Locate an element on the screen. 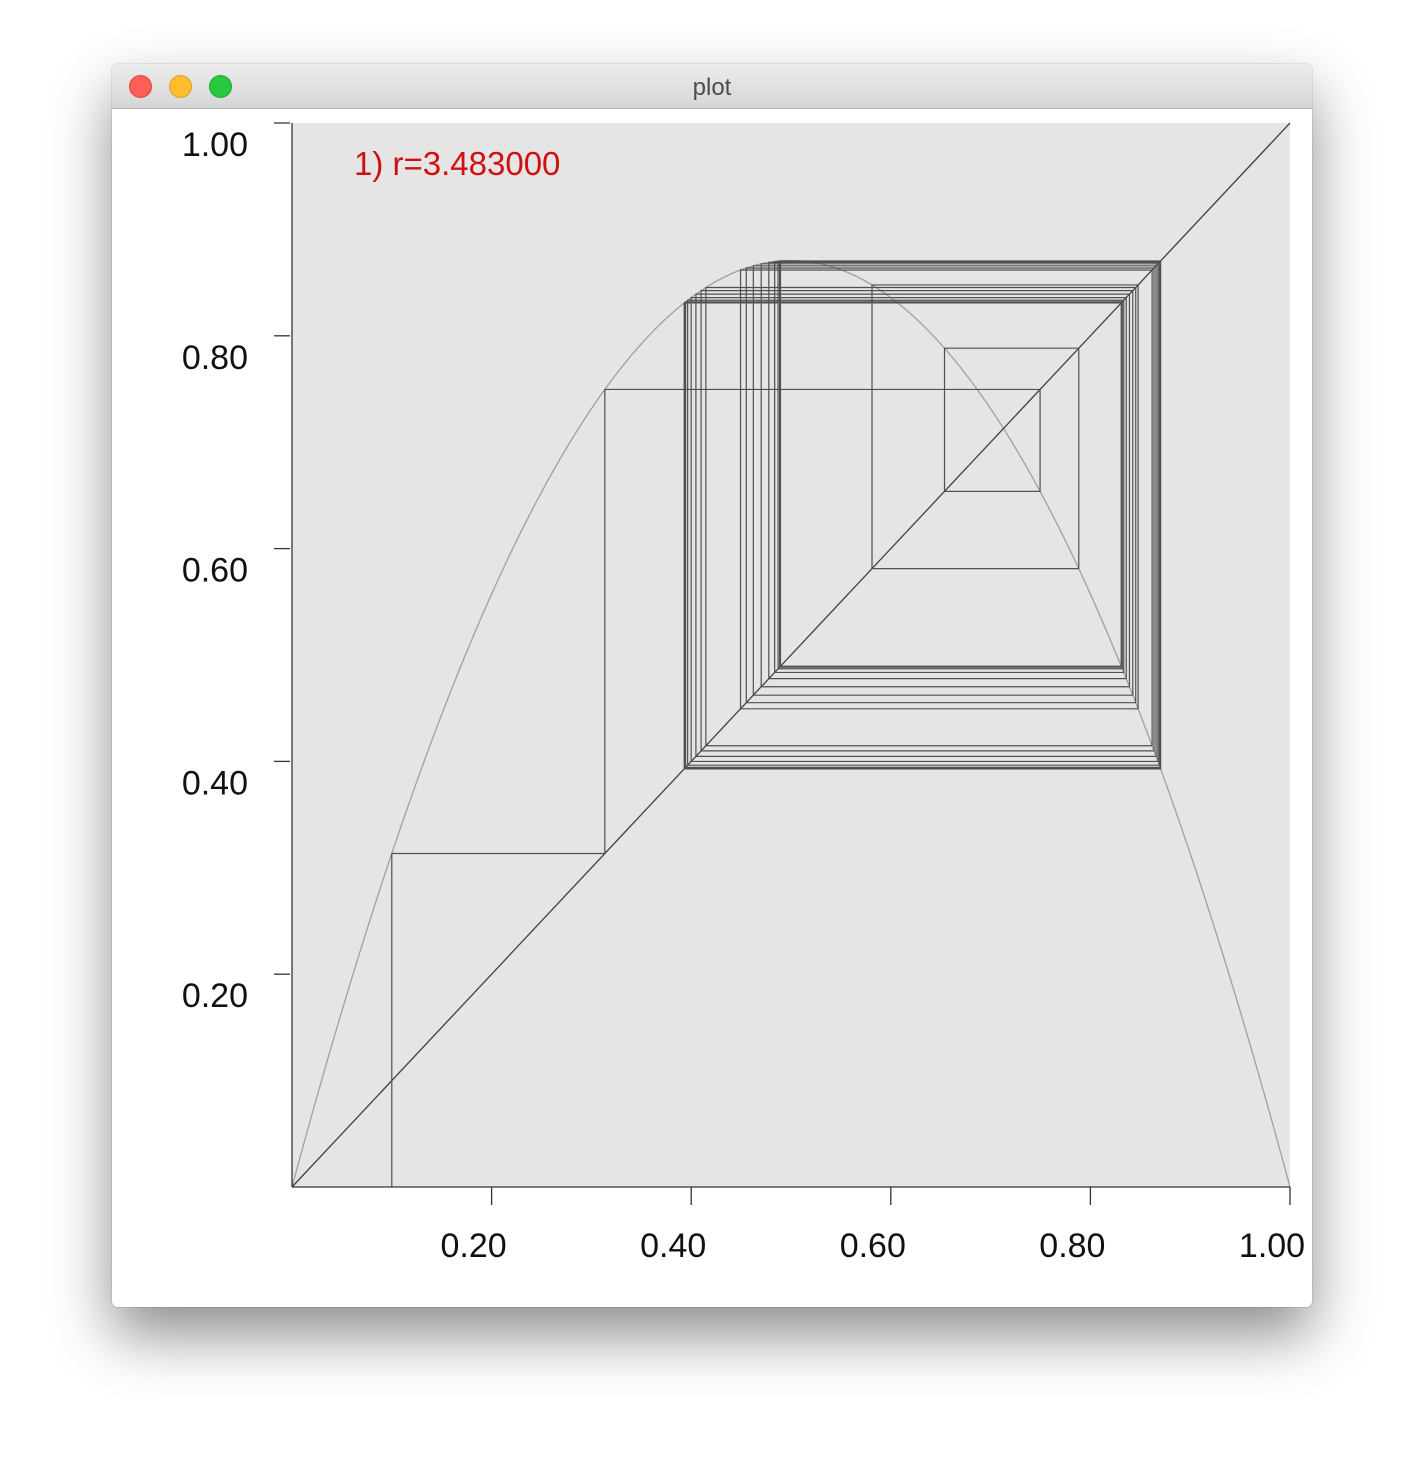 The height and width of the screenshot is (1468, 1424). title-bar: plot is located at coordinates (712, 86).